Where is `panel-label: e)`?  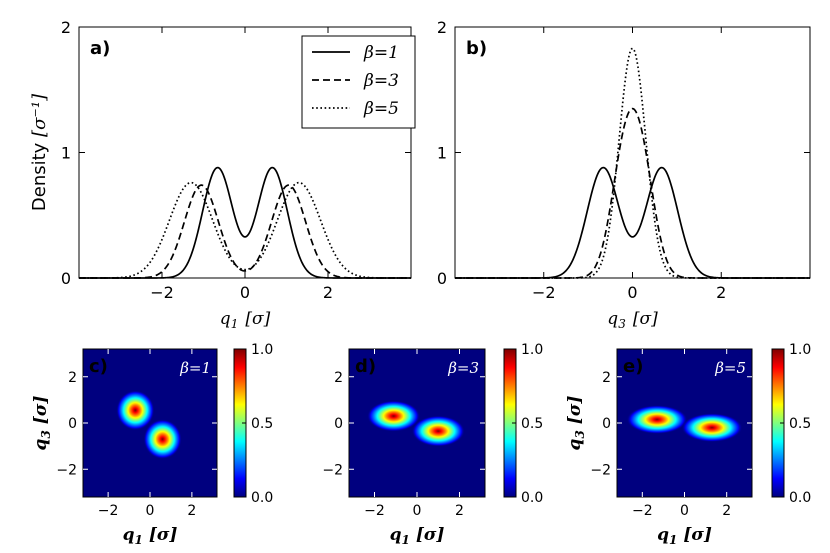 panel-label: e) is located at coordinates (633, 366).